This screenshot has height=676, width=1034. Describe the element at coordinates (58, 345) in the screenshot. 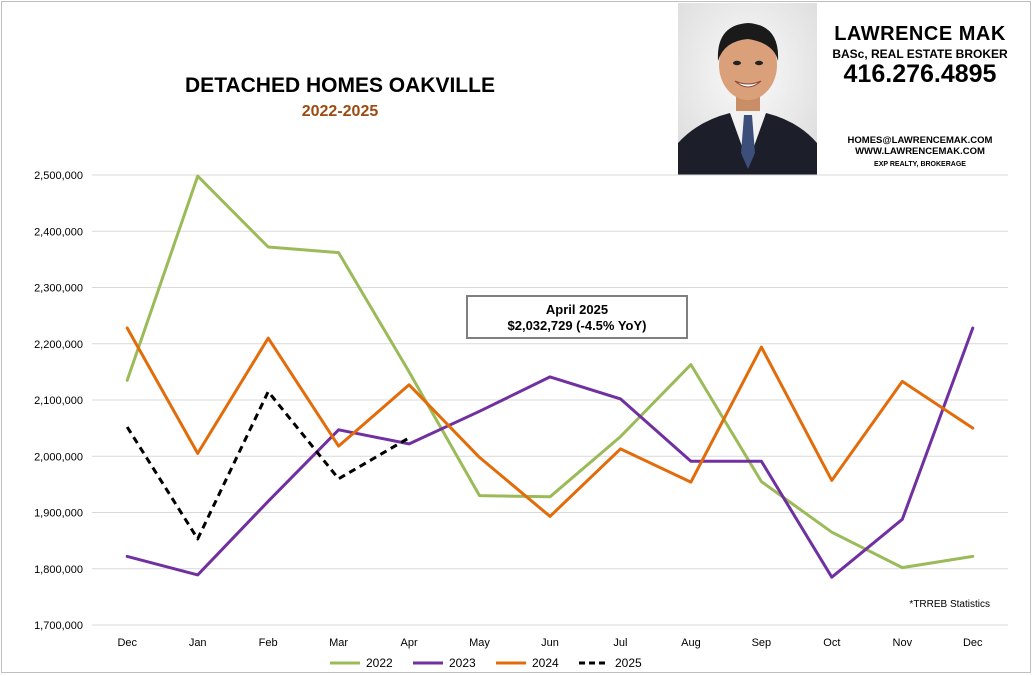

I see `y-tick-label: 2,200,000` at that location.